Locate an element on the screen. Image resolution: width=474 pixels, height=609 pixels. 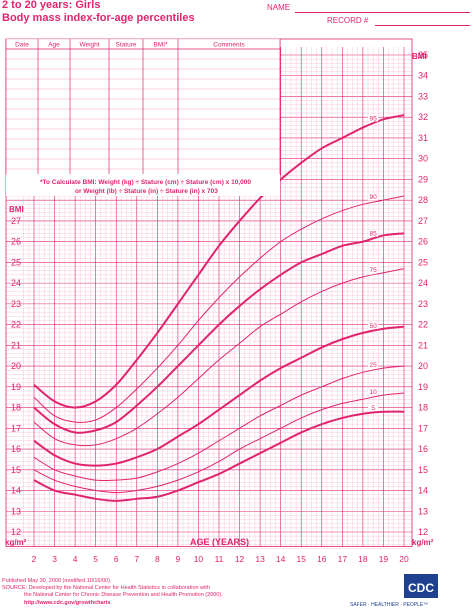
y-tick-right: 25 is located at coordinates (423, 262).